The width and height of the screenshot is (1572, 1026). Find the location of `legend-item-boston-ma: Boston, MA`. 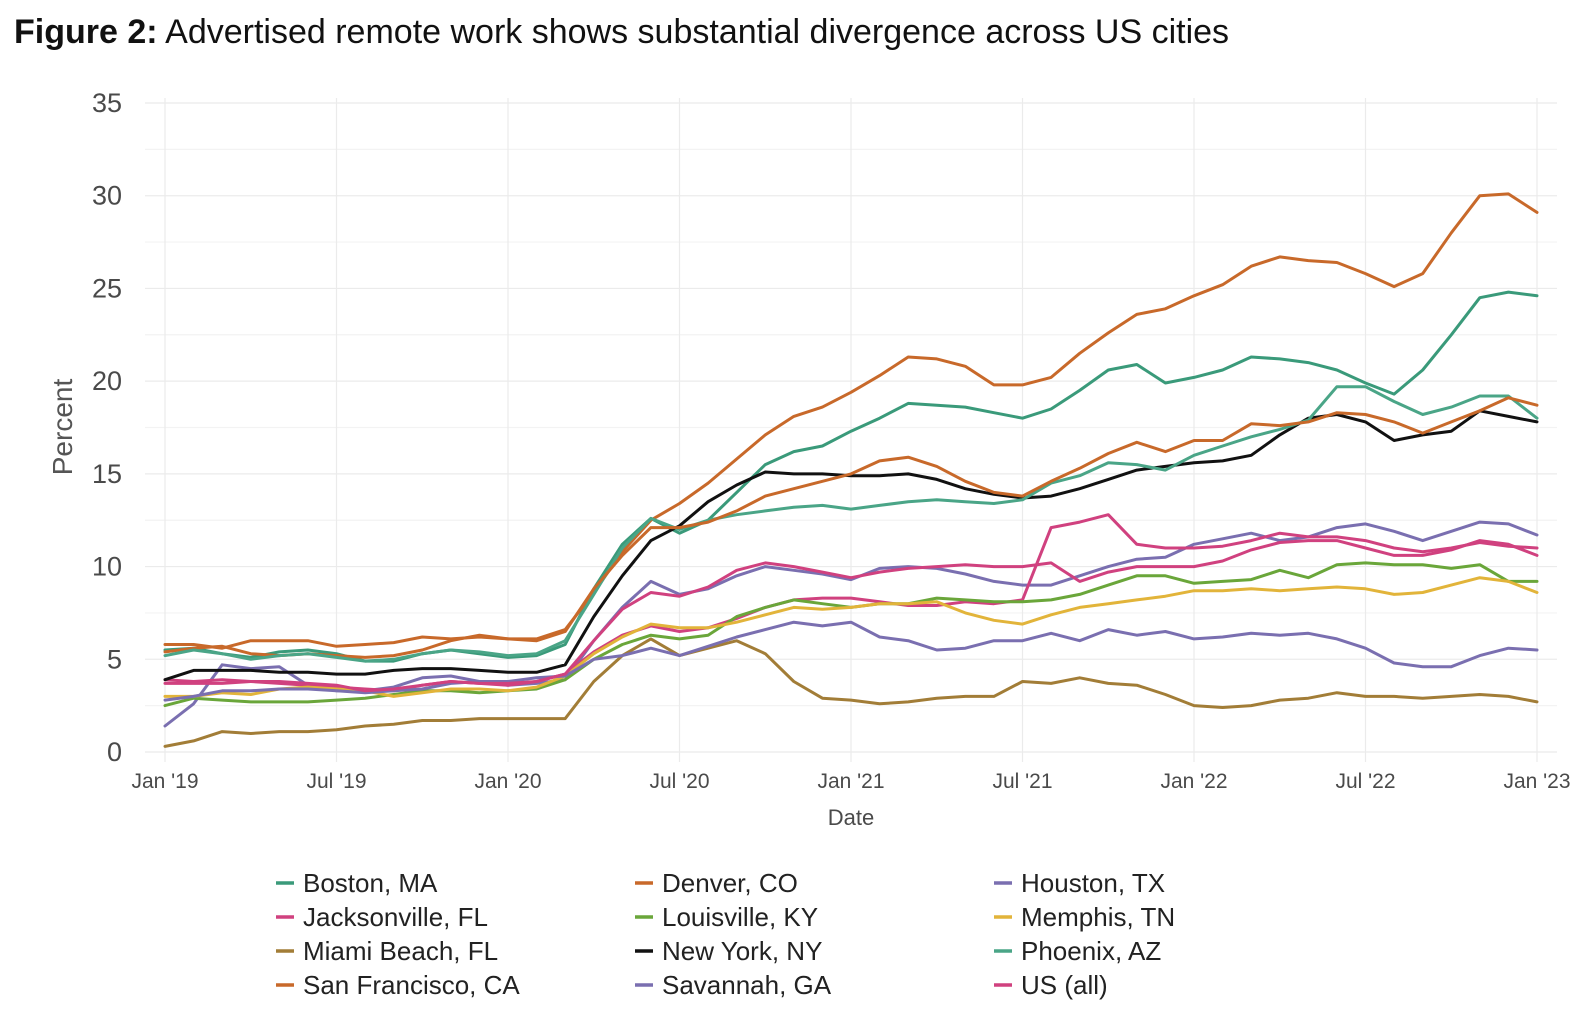

legend-item-boston-ma: Boston, MA is located at coordinates (357, 883).